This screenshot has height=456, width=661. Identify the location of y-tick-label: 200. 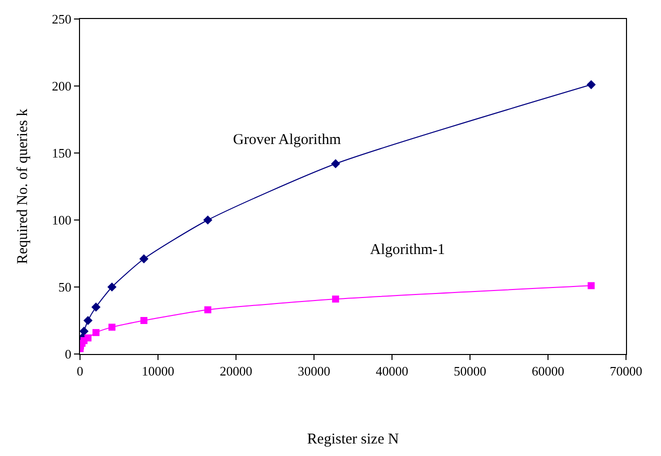
(62, 86).